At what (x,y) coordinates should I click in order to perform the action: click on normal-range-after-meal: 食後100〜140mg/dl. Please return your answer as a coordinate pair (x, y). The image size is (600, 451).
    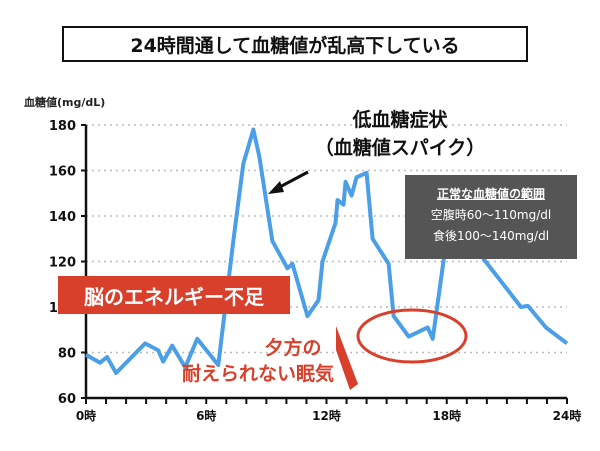
    Looking at the image, I should click on (491, 236).